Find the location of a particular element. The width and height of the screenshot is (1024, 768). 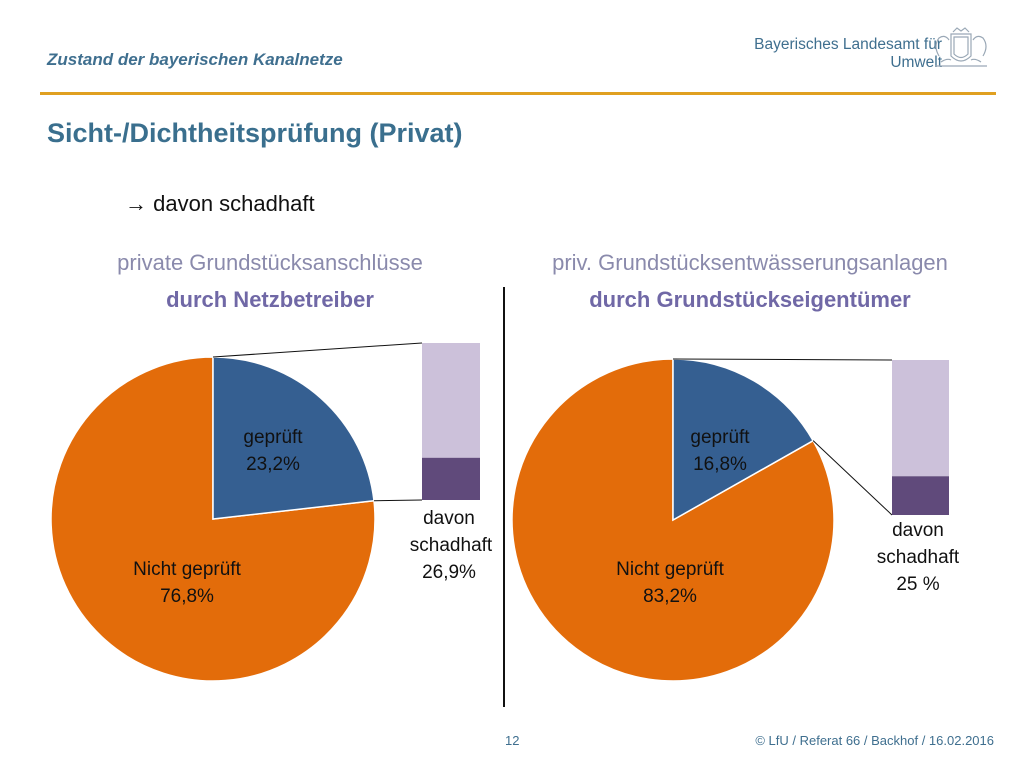

chart-1-bar-damaged is located at coordinates (451, 478).